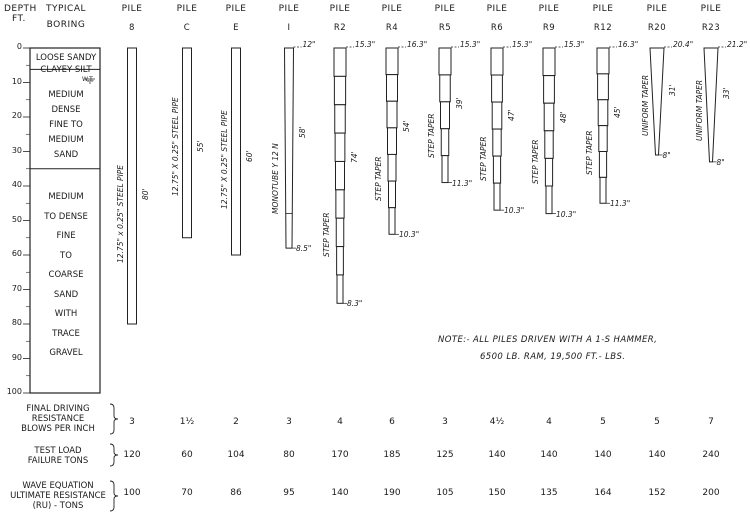  I want to click on row-label-line: FAILURE TONS, so click(58, 461).